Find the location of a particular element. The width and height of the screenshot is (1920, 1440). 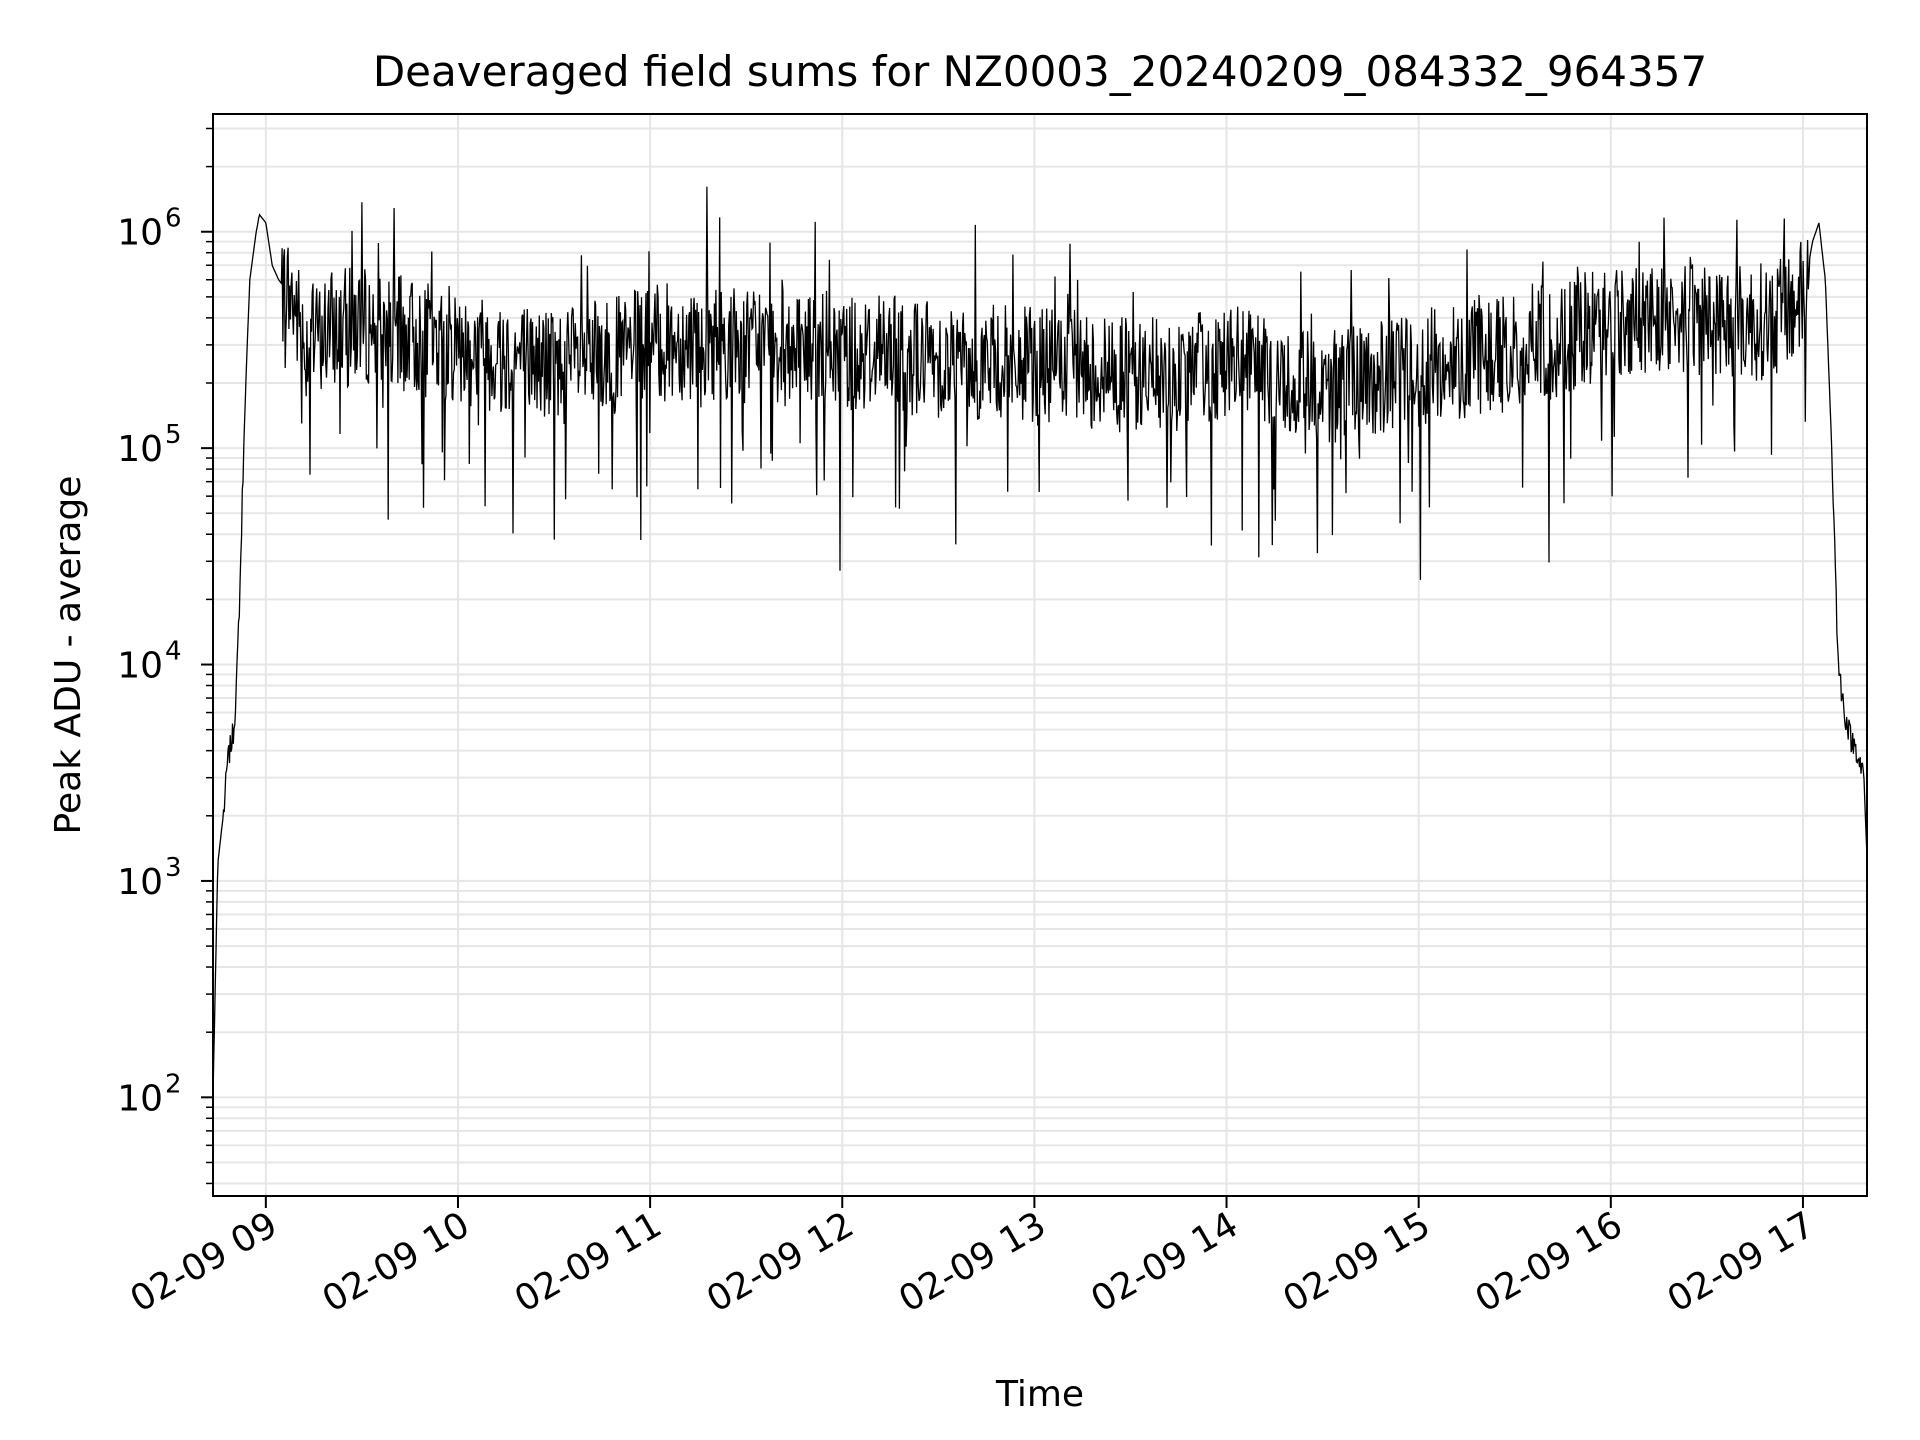

y-tick-exponent: 2 is located at coordinates (173, 1084).